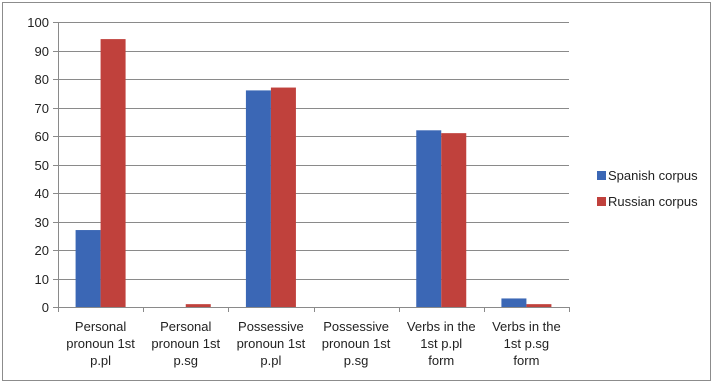 The image size is (715, 385). What do you see at coordinates (38, 22) in the screenshot?
I see `y-tick-label: 100` at bounding box center [38, 22].